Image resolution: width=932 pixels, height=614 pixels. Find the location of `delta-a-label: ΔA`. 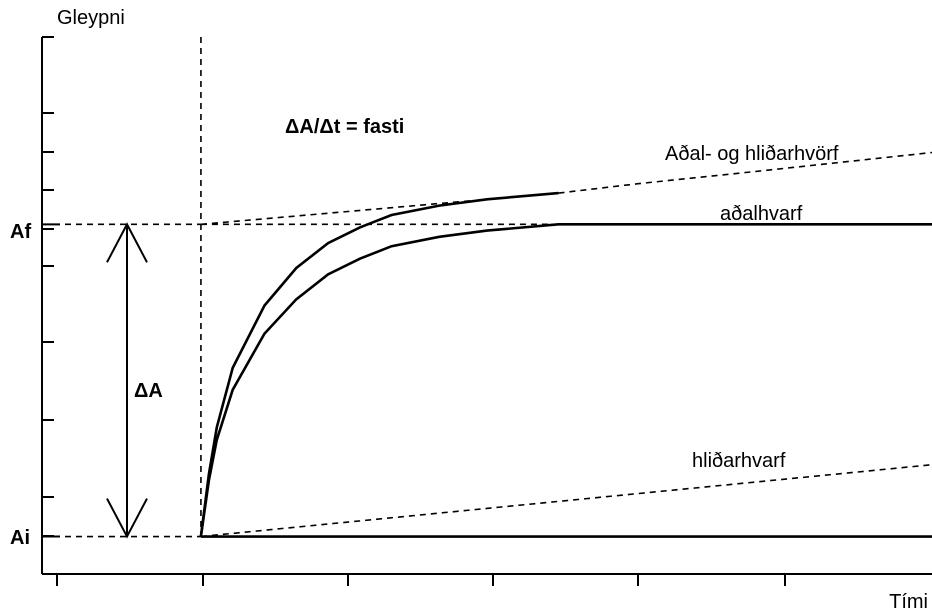

delta-a-label: ΔA is located at coordinates (148, 391).